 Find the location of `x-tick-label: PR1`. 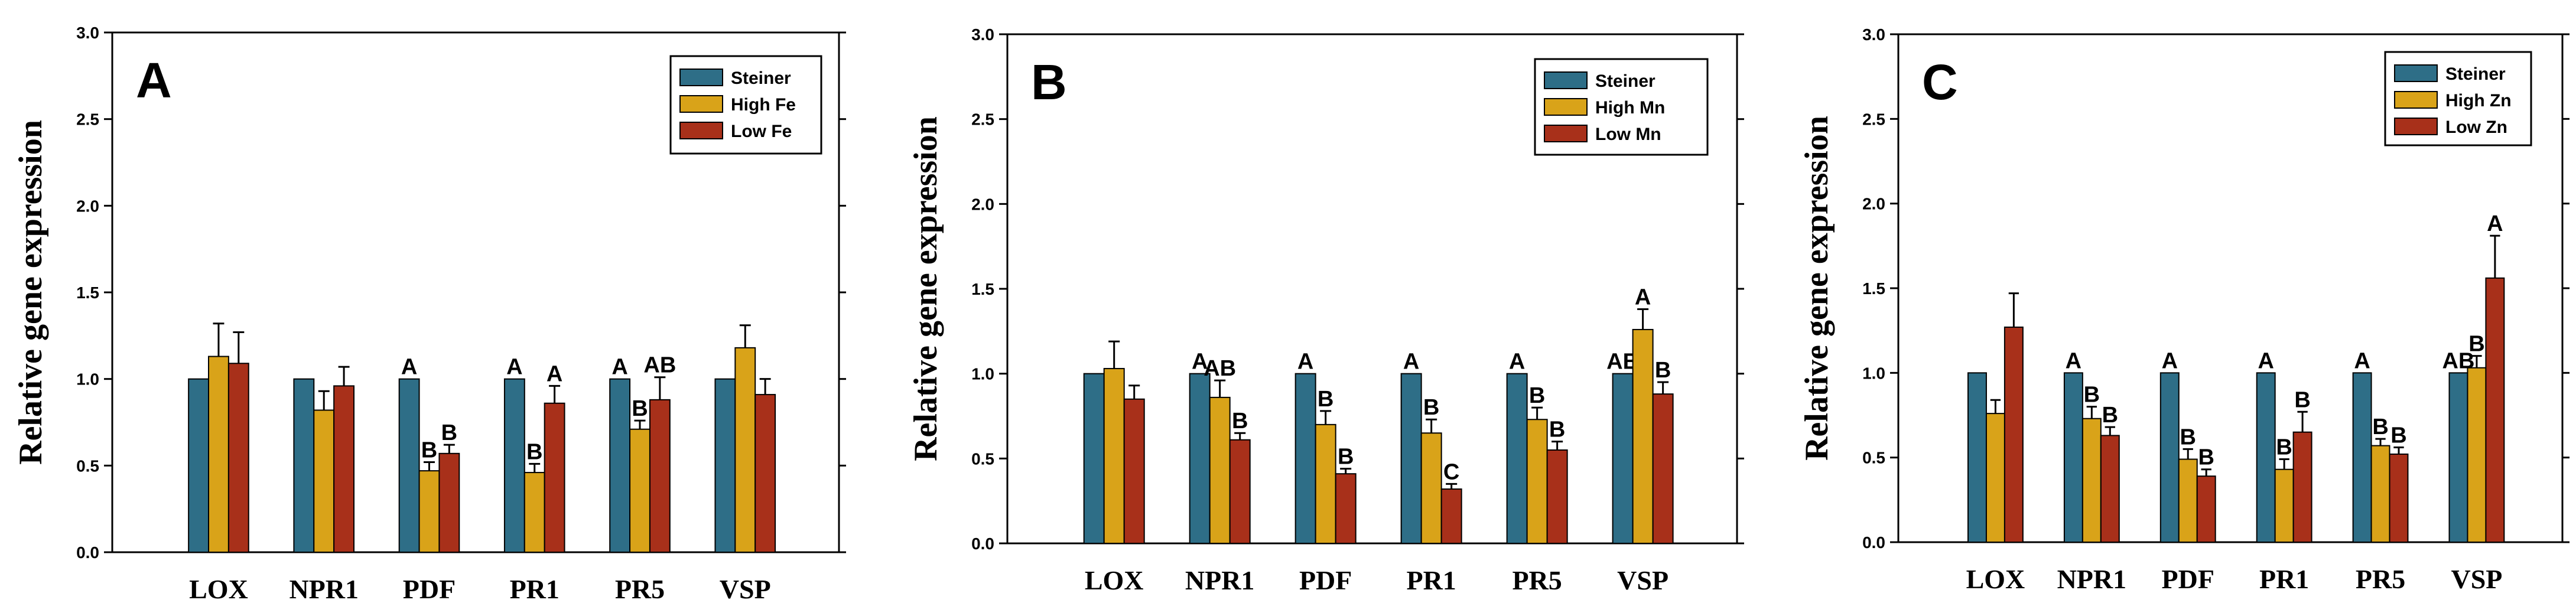

x-tick-label: PR1 is located at coordinates (1431, 580).